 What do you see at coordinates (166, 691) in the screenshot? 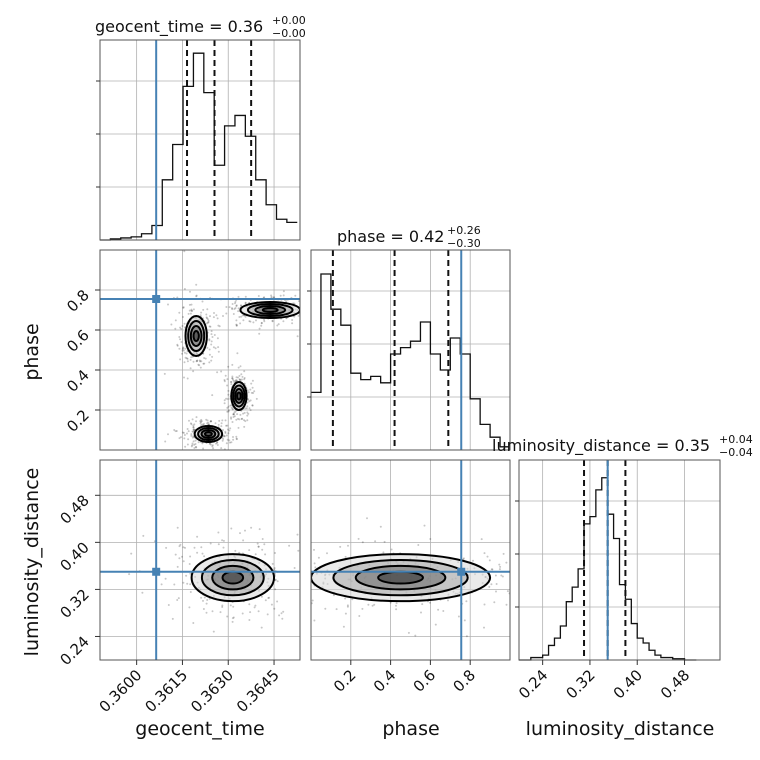
I see `xtick-label-geocent-time-1: 0.3615` at bounding box center [166, 691].